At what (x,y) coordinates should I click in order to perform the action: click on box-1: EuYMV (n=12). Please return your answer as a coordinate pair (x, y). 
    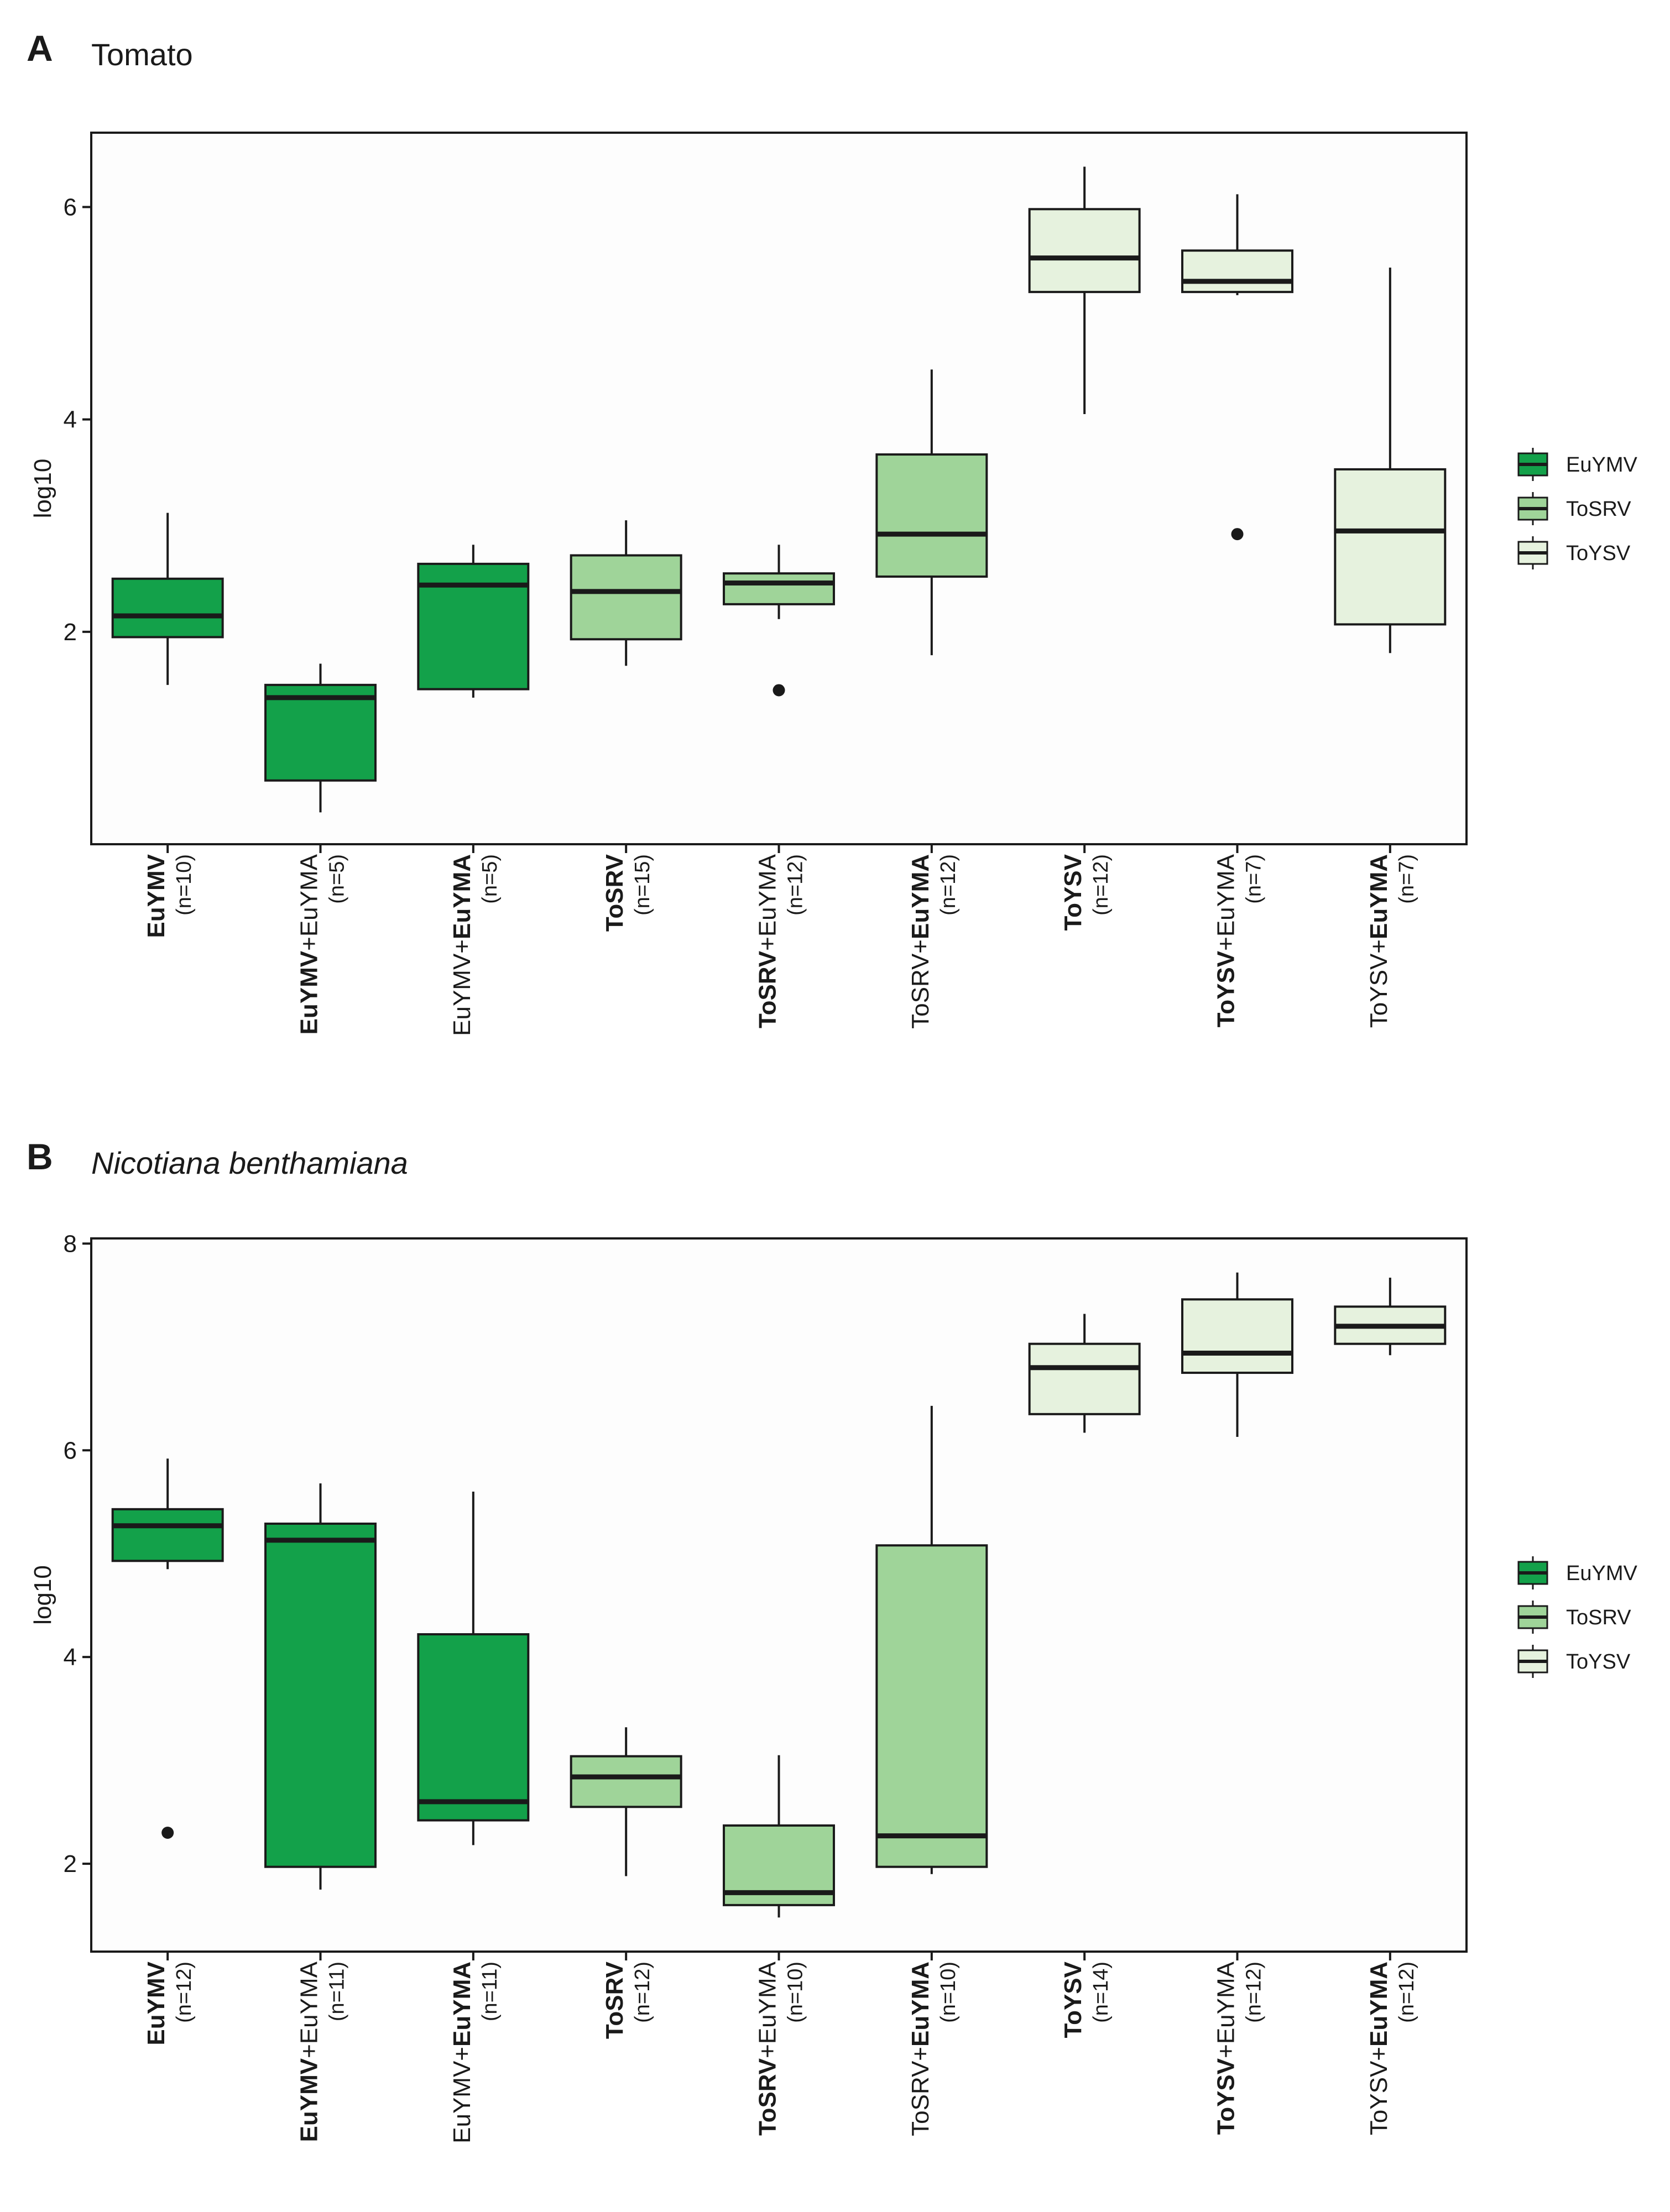
    Looking at the image, I should click on (168, 1752).